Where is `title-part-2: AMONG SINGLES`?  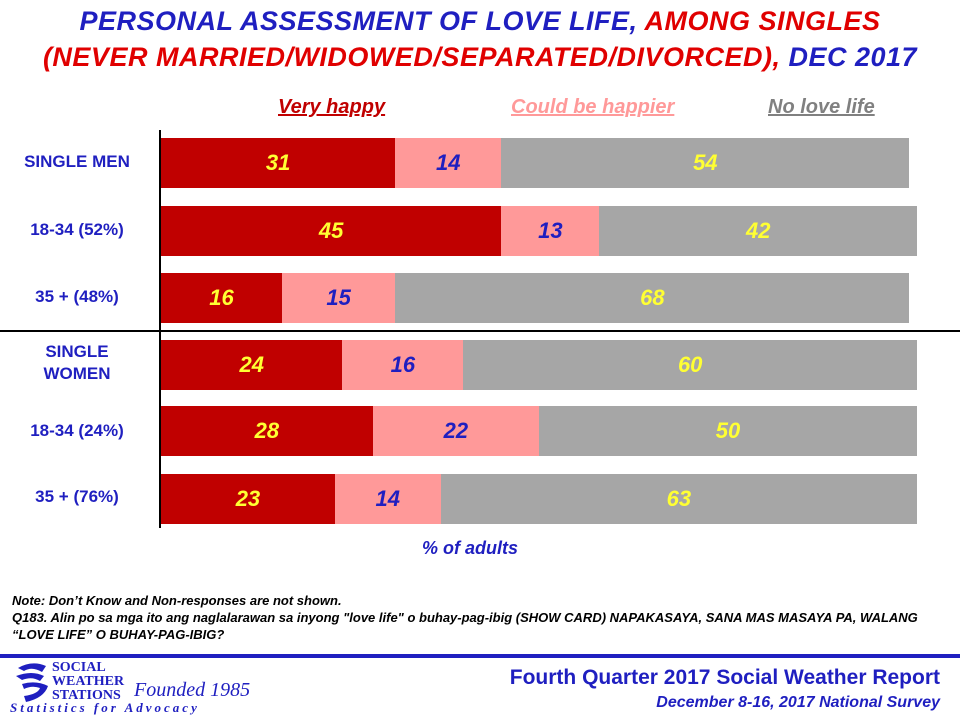
title-part-2: AMONG SINGLES is located at coordinates (762, 21).